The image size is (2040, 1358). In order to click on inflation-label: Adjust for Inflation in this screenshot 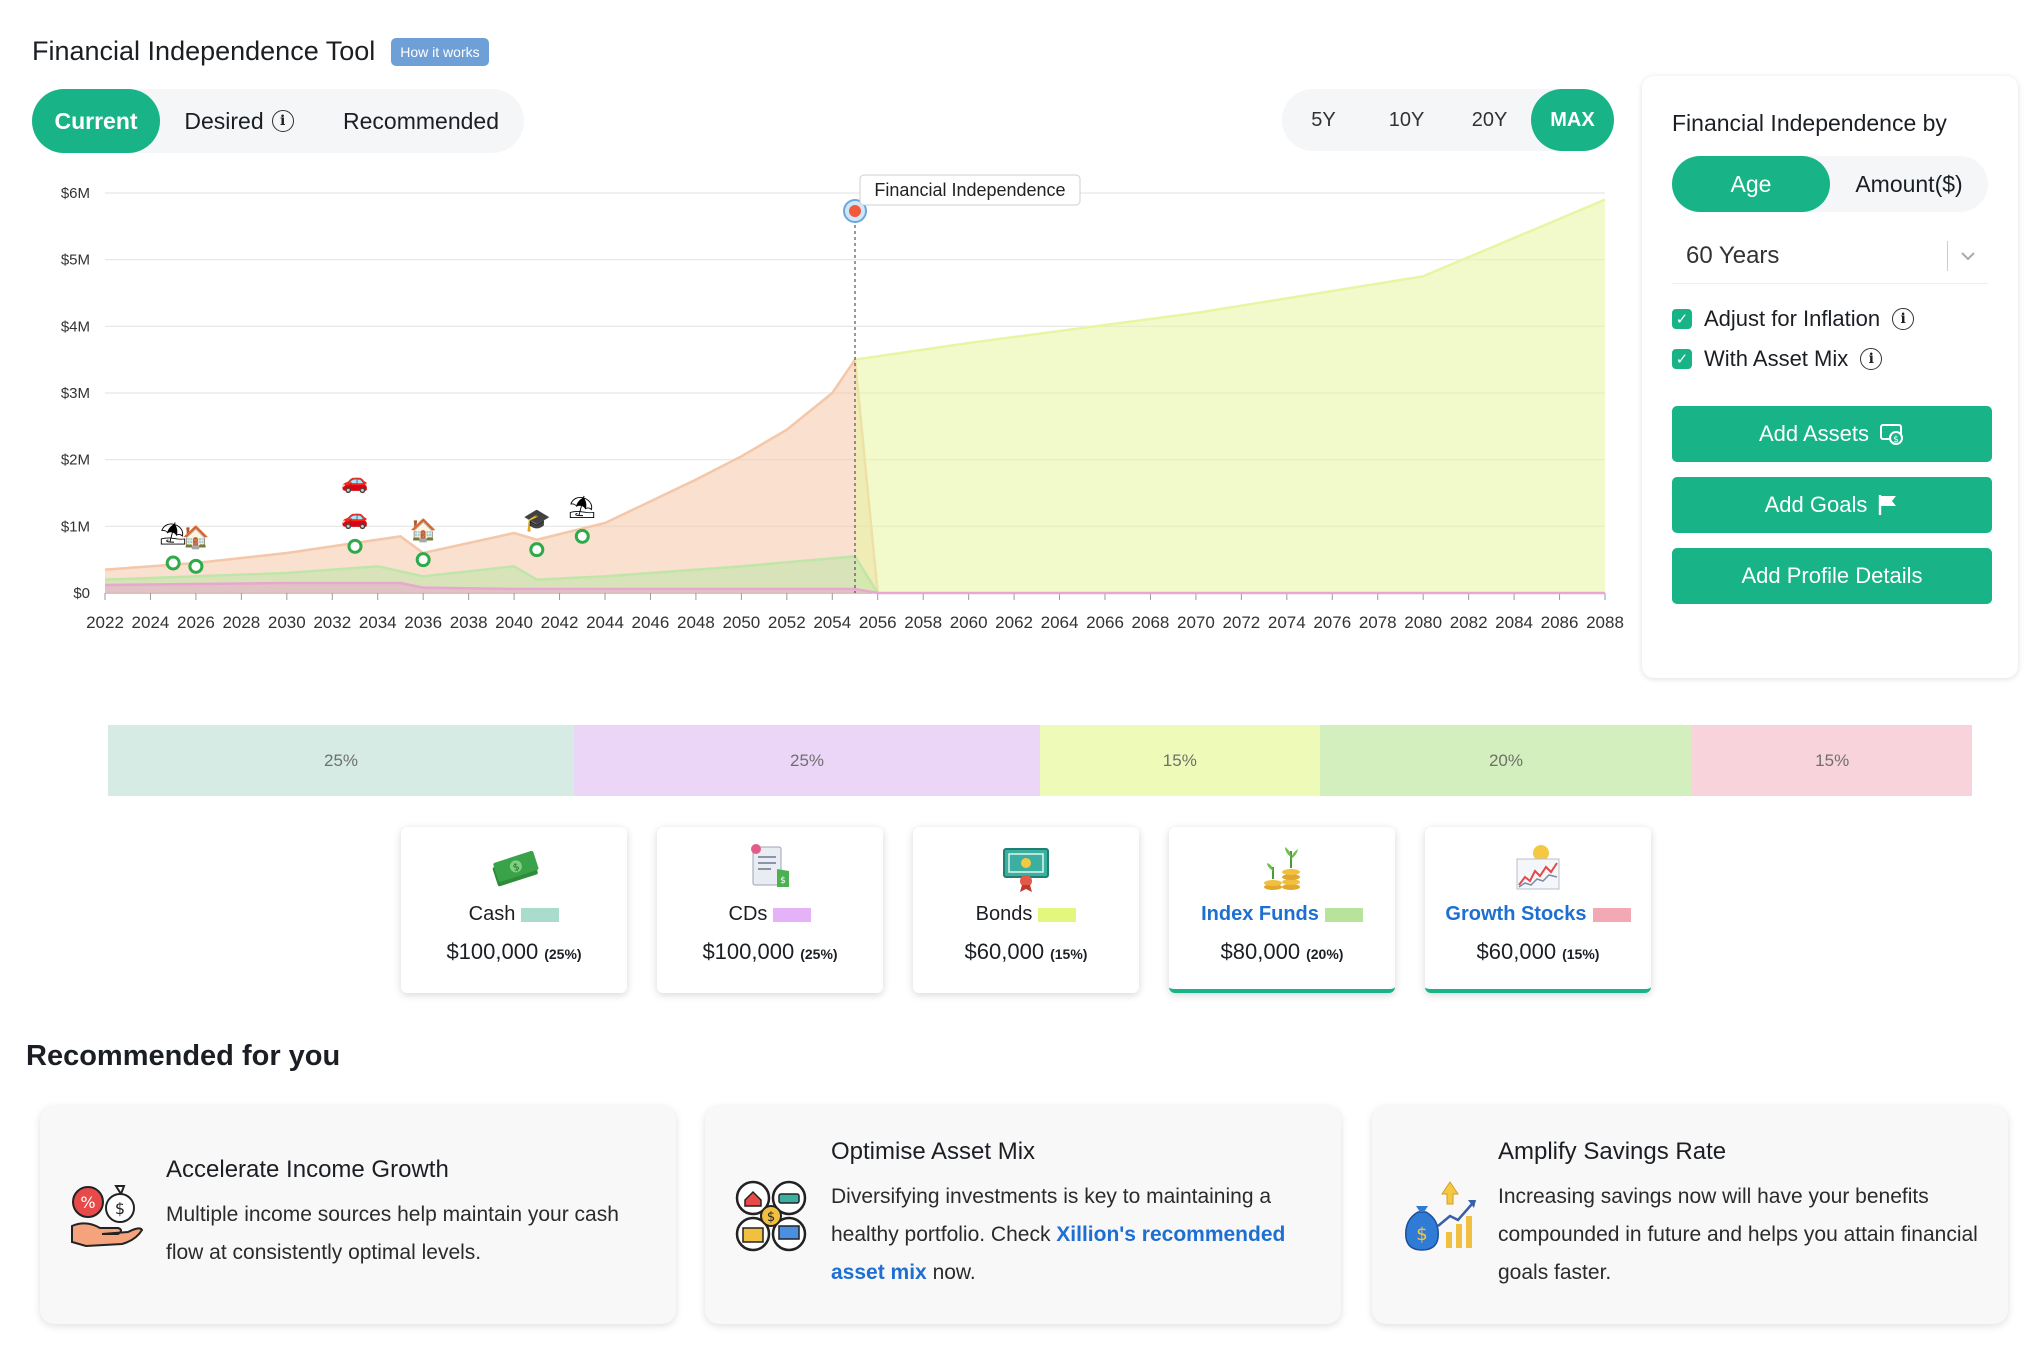, I will do `click(1792, 318)`.